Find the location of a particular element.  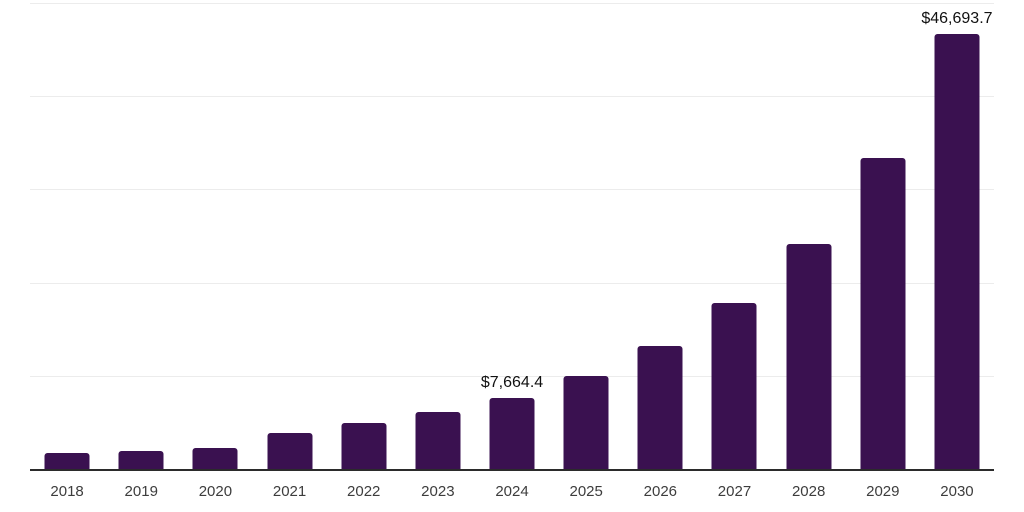

bar-value-label-2024: $7,664.4 is located at coordinates (512, 382).